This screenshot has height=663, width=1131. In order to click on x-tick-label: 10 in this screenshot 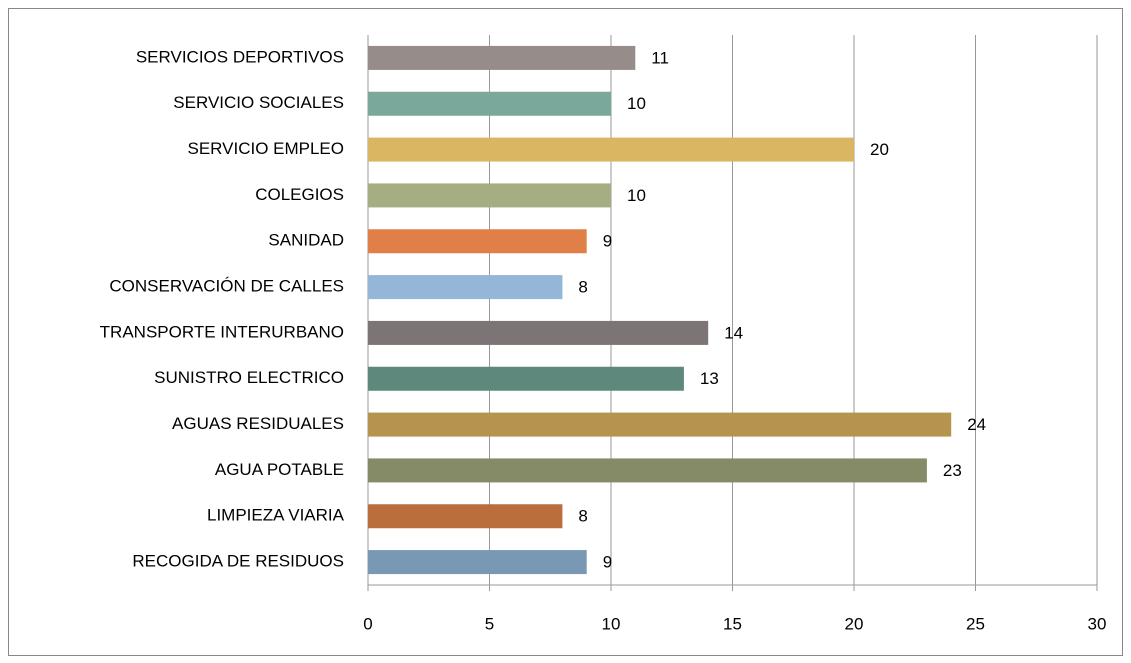, I will do `click(611, 623)`.